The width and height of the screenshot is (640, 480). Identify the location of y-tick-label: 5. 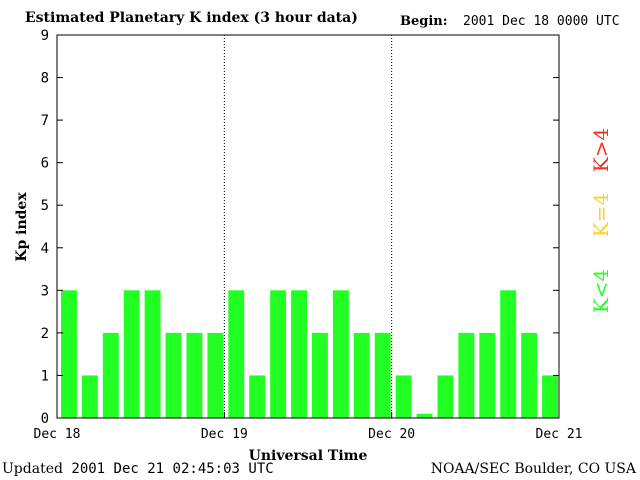
(45, 206).